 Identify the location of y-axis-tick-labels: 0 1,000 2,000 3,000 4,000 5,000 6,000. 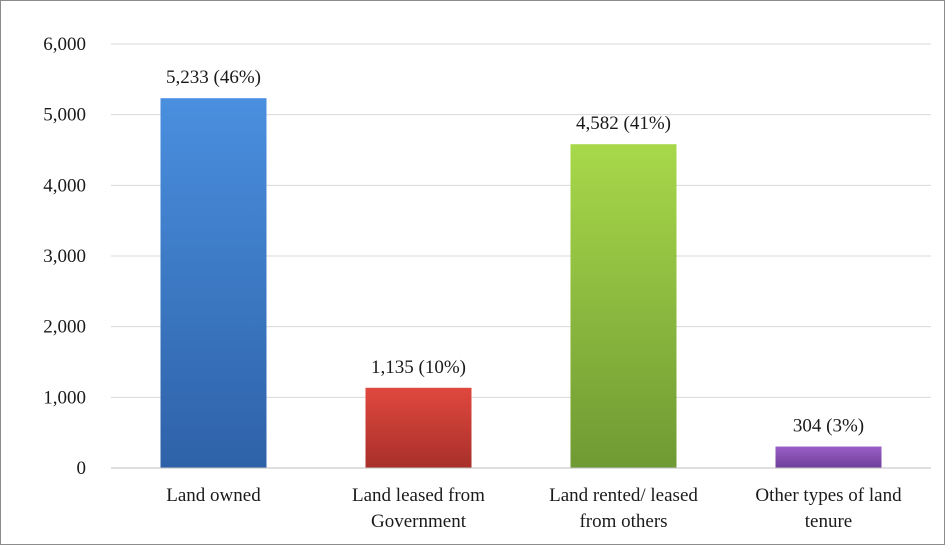
(64, 256).